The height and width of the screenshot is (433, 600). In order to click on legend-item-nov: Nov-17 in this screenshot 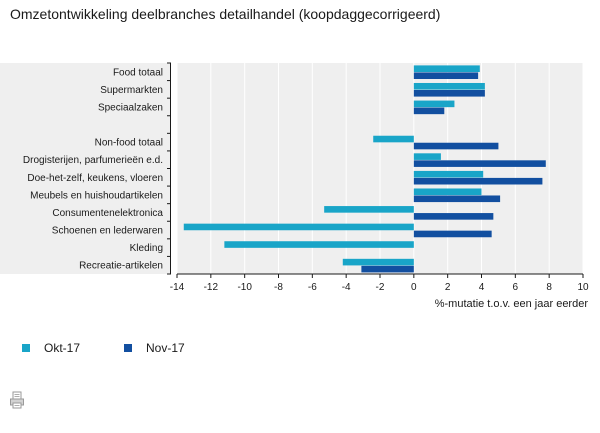, I will do `click(154, 348)`.